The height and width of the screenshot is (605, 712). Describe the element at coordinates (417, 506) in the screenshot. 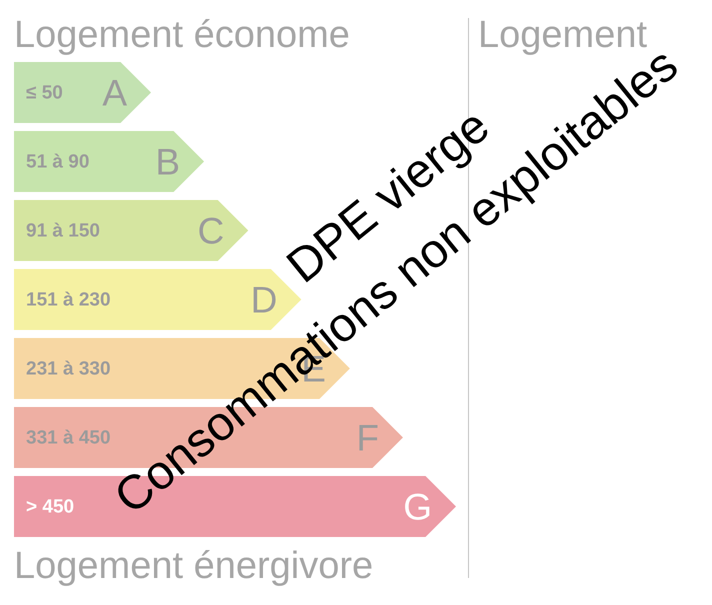

I see `annotation: G` at that location.